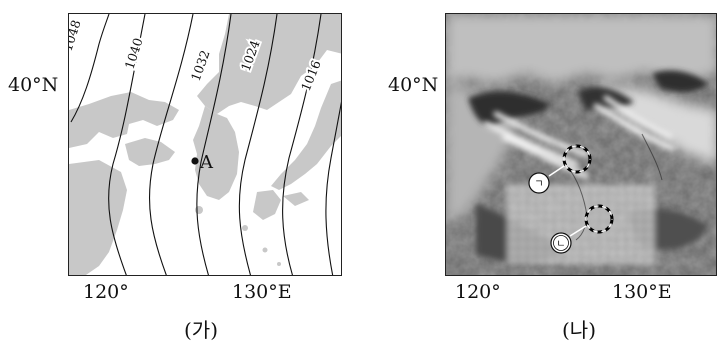 Image resolution: width=717 pixels, height=347 pixels. Describe the element at coordinates (106, 292) in the screenshot. I see `lon-label-left-120: 120°` at that location.